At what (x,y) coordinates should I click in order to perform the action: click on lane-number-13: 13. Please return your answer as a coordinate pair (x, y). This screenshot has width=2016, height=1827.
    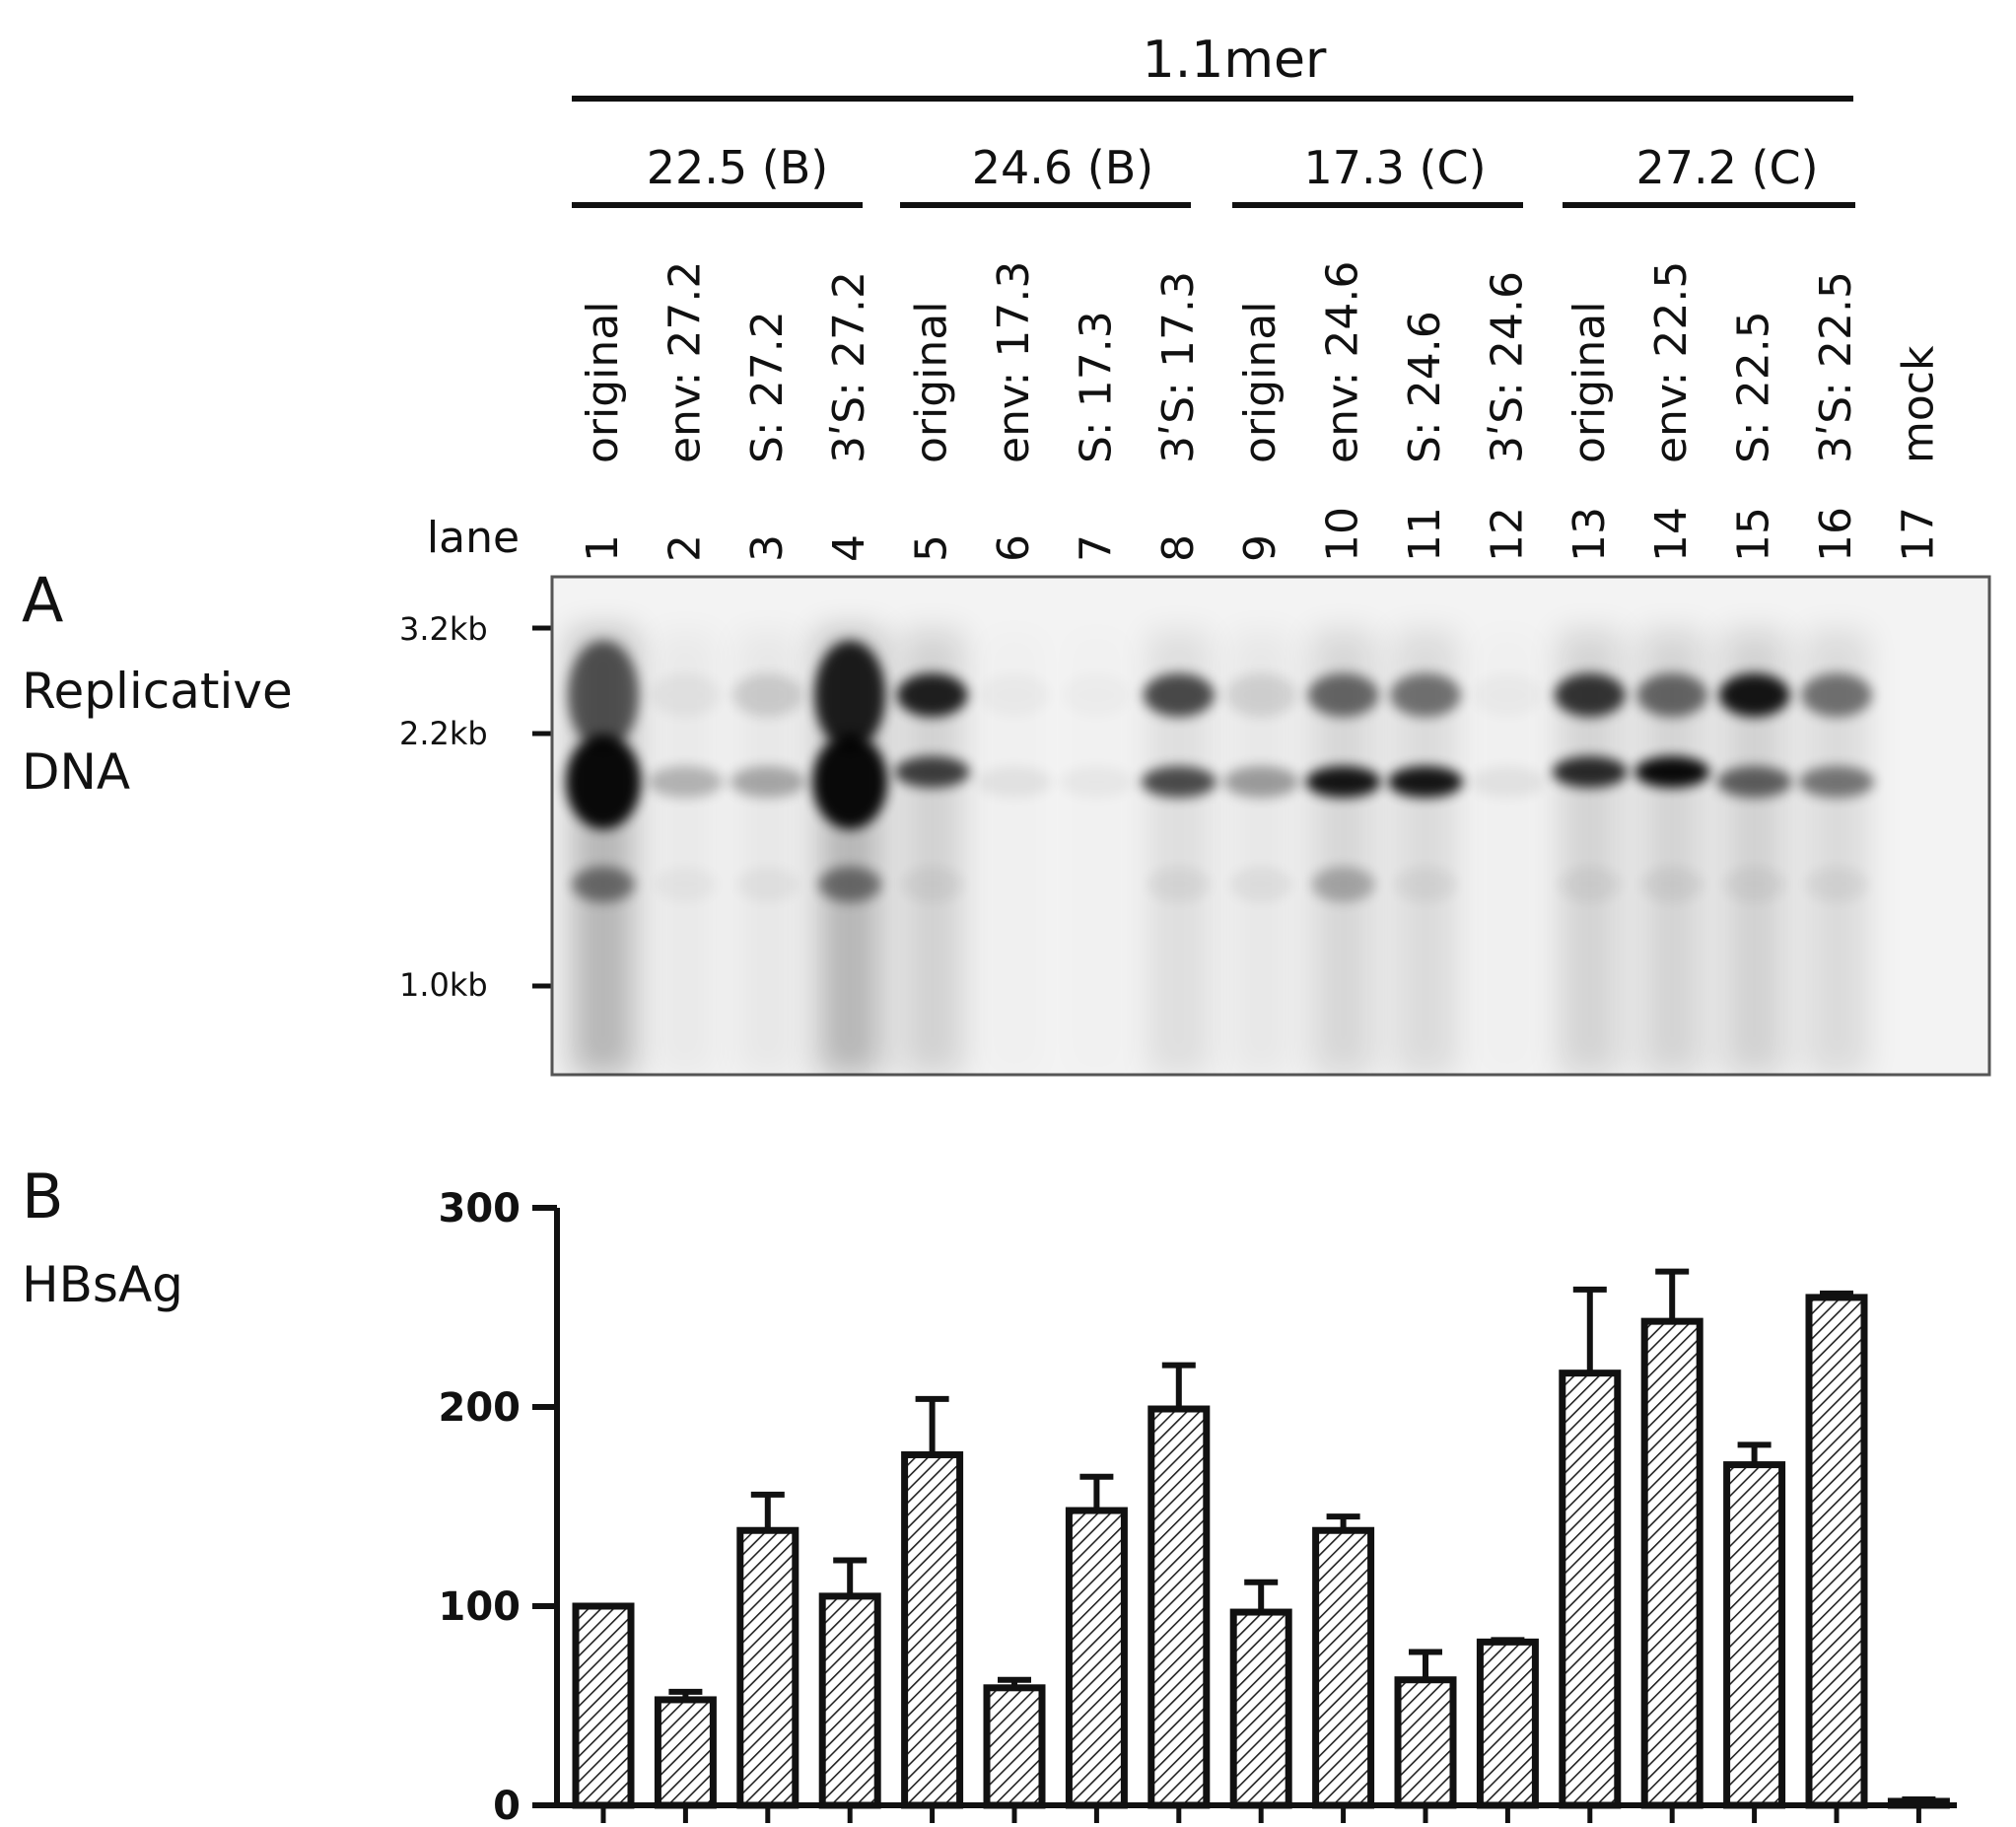
    Looking at the image, I should click on (1590, 534).